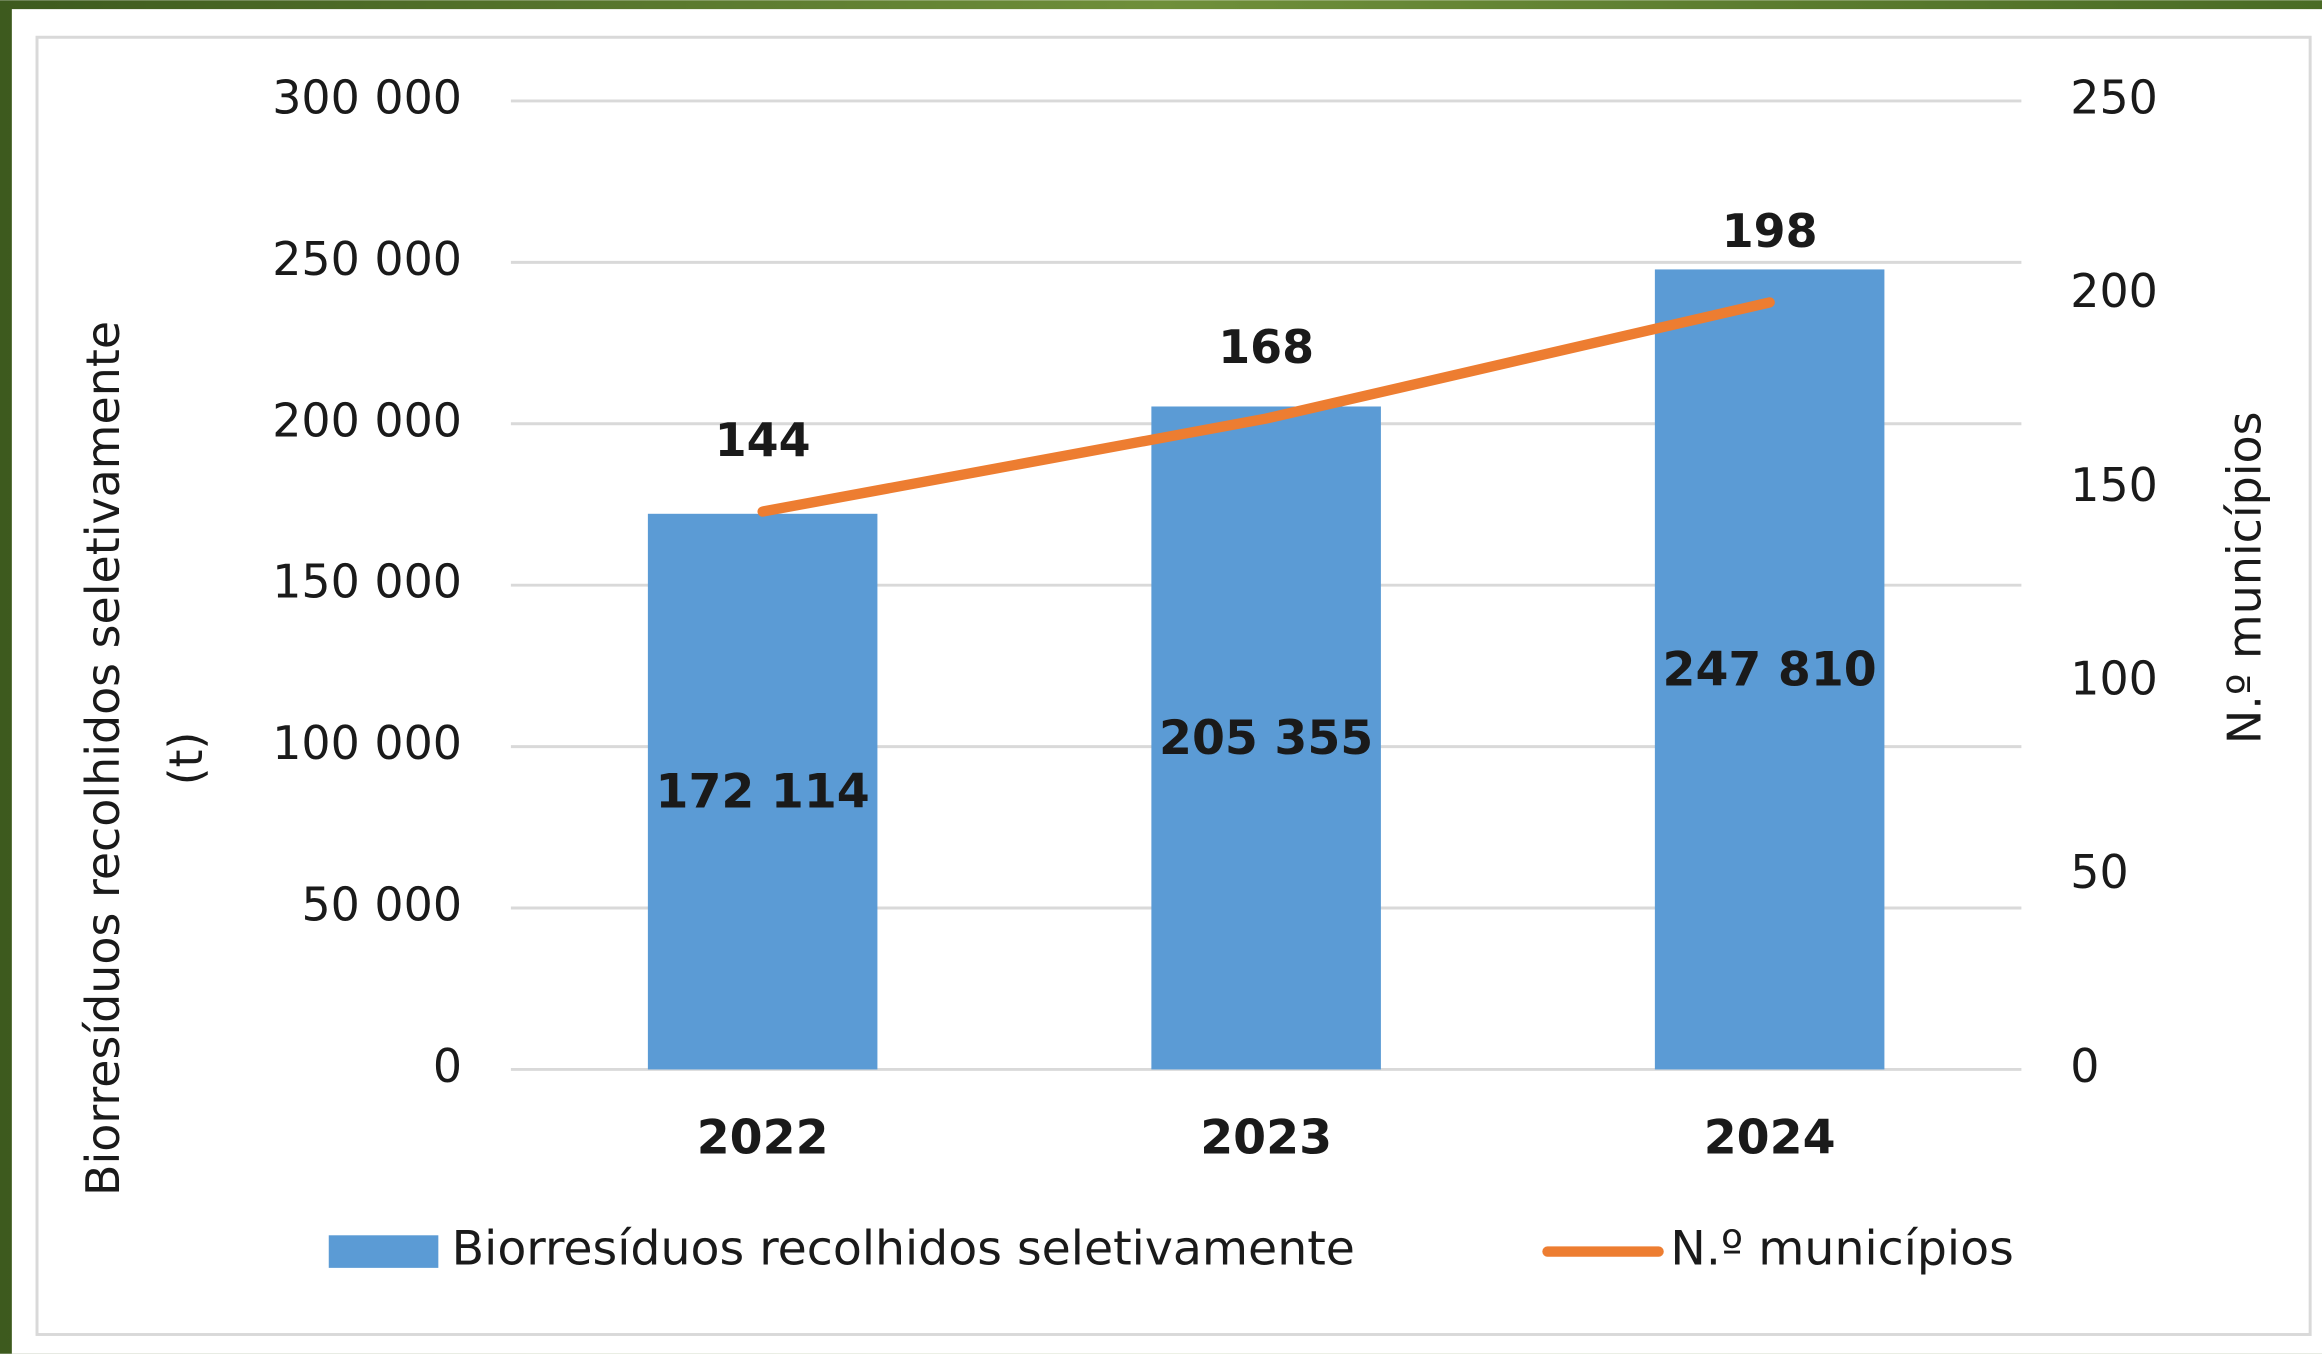 The width and height of the screenshot is (2322, 1354). Describe the element at coordinates (2114, 485) in the screenshot. I see `y2-tick-label: 150` at that location.